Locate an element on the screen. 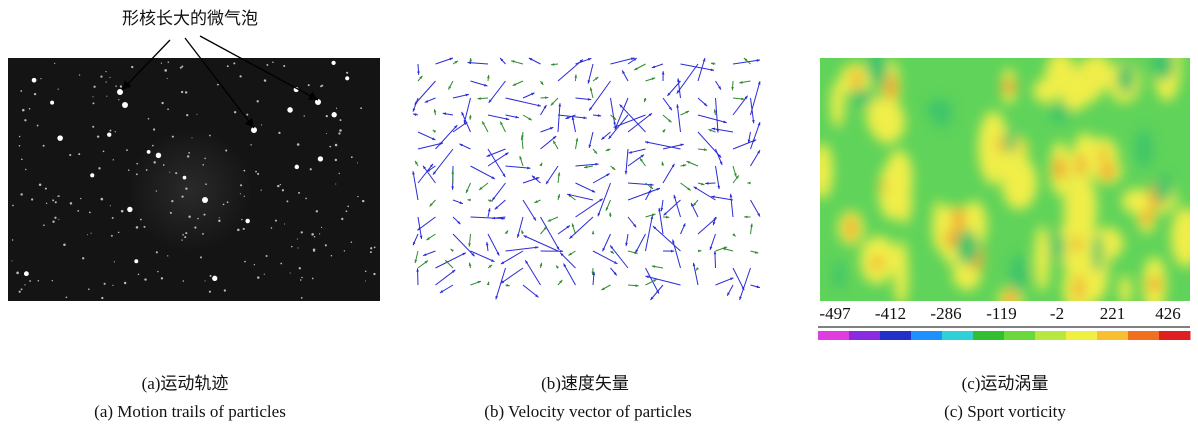 The image size is (1198, 441). colorbar-swatch is located at coordinates (1051, 335).